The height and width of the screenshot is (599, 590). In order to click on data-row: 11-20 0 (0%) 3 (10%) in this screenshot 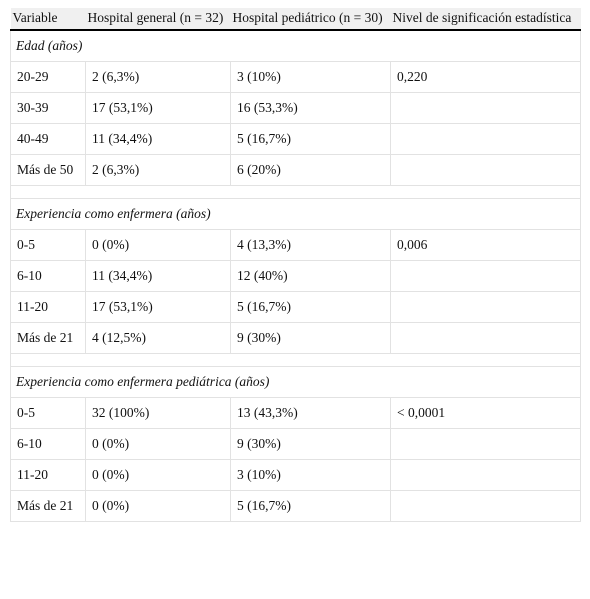, I will do `click(295, 475)`.